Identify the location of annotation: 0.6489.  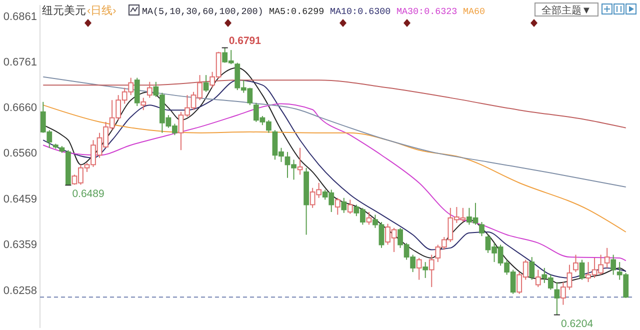
(88, 194).